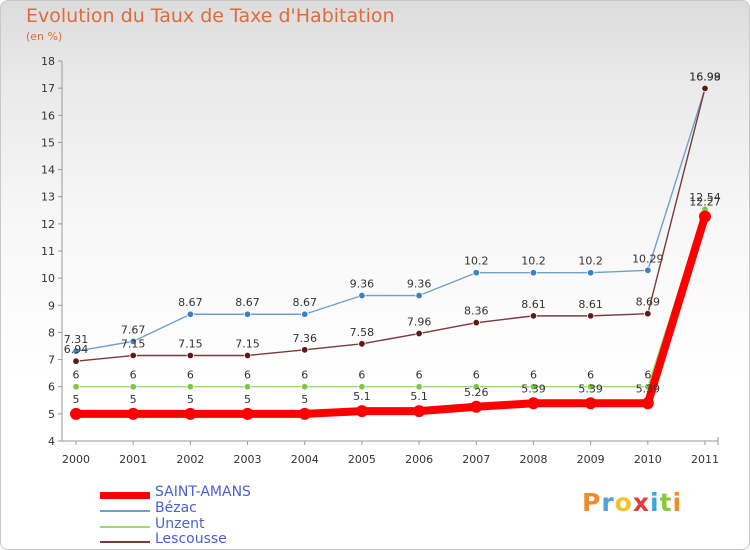 Image resolution: width=750 pixels, height=550 pixels. What do you see at coordinates (51, 305) in the screenshot?
I see `y-tick-label: 9` at bounding box center [51, 305].